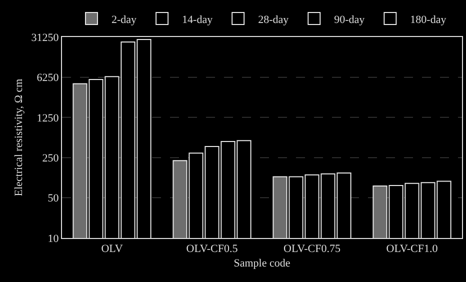 The width and height of the screenshot is (466, 282). I want to click on legend-label: 90-day, so click(350, 20).